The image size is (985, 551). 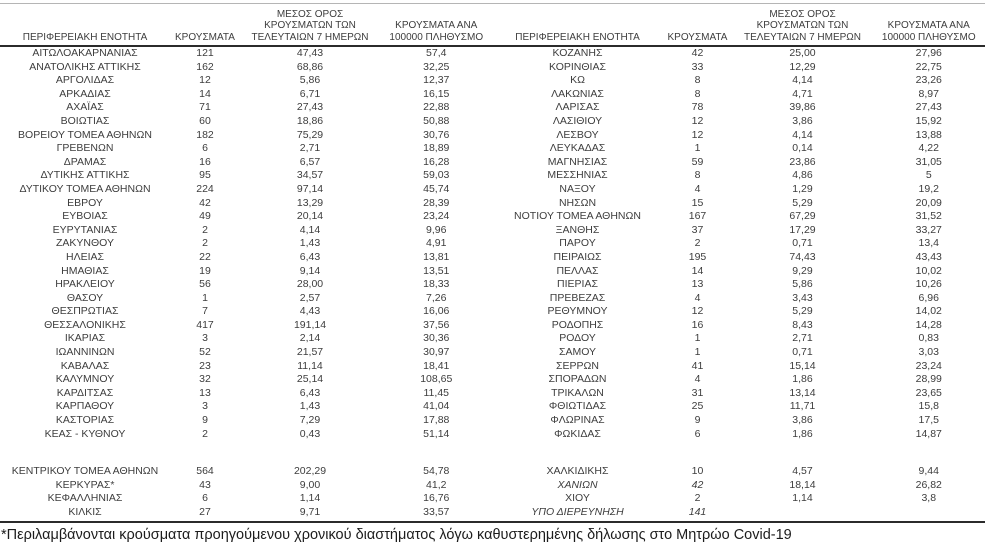 I want to click on avg7-cell: 27,43, so click(x=310, y=107).